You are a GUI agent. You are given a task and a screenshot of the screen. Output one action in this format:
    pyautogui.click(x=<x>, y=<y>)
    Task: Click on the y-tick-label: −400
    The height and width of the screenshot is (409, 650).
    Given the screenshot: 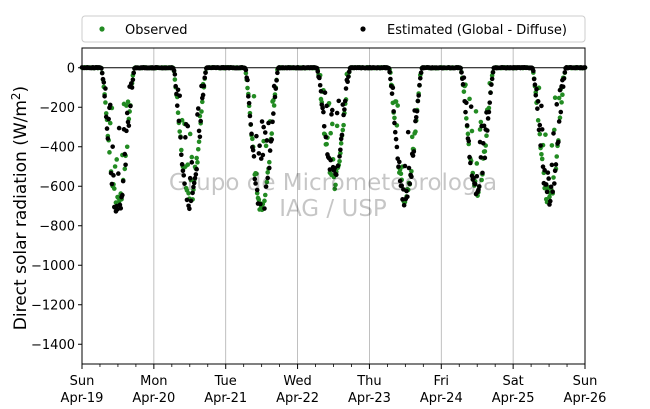 What is the action you would take?
    pyautogui.click(x=57, y=147)
    